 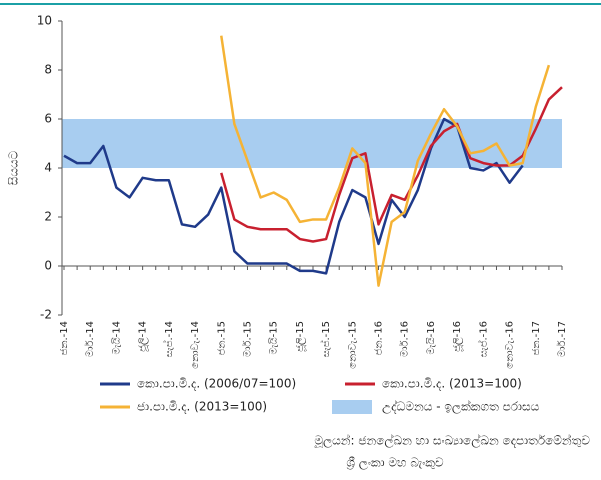 I want to click on y-tick-label: 0, so click(x=48, y=266).